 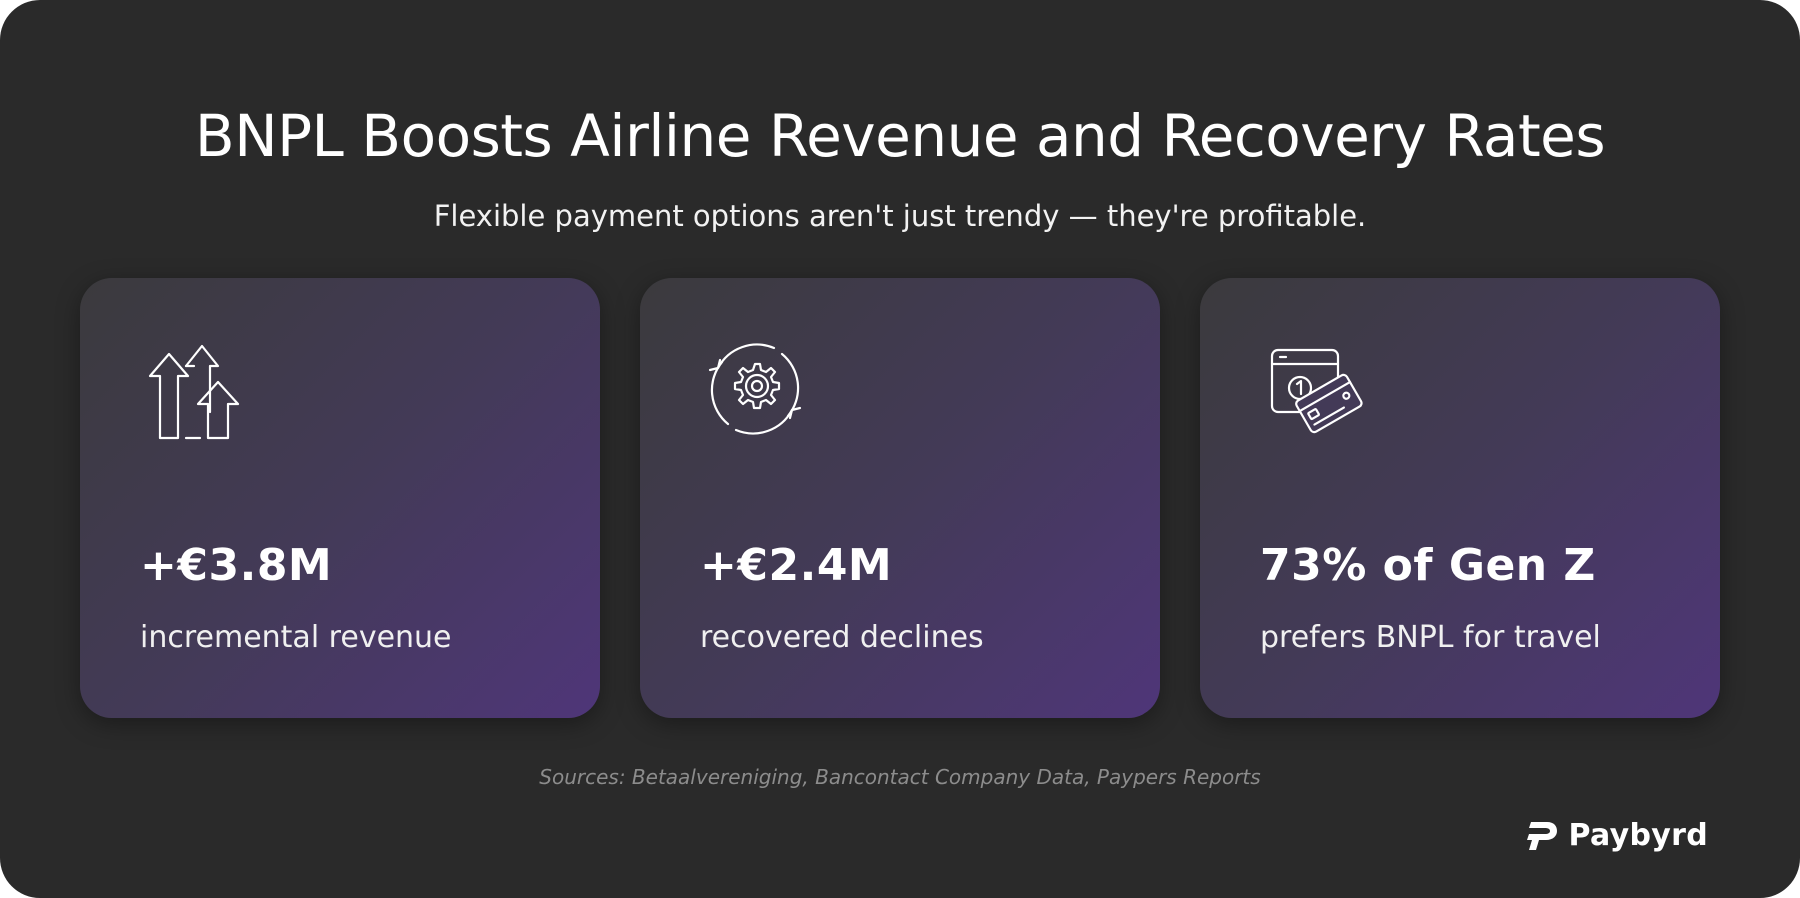 What do you see at coordinates (796, 565) in the screenshot?
I see `stat-value: +€2.4M` at bounding box center [796, 565].